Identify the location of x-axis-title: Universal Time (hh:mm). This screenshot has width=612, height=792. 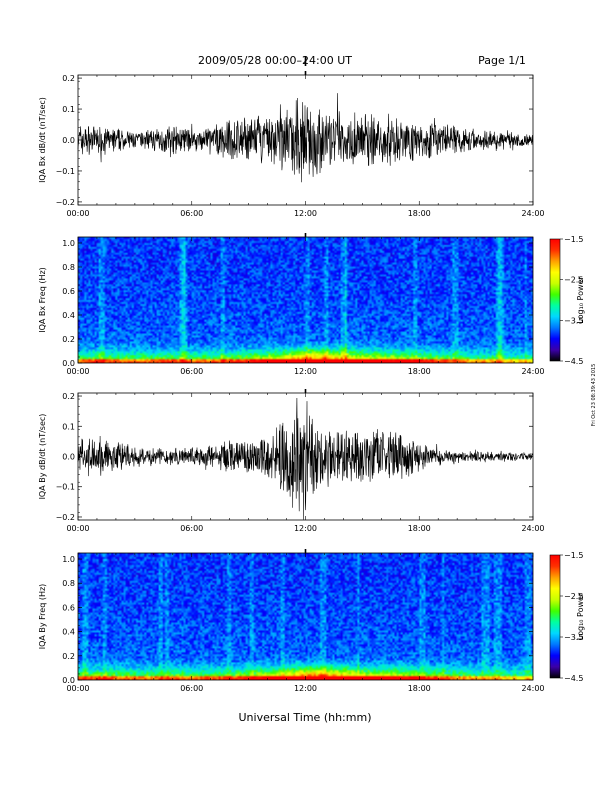
(305, 717).